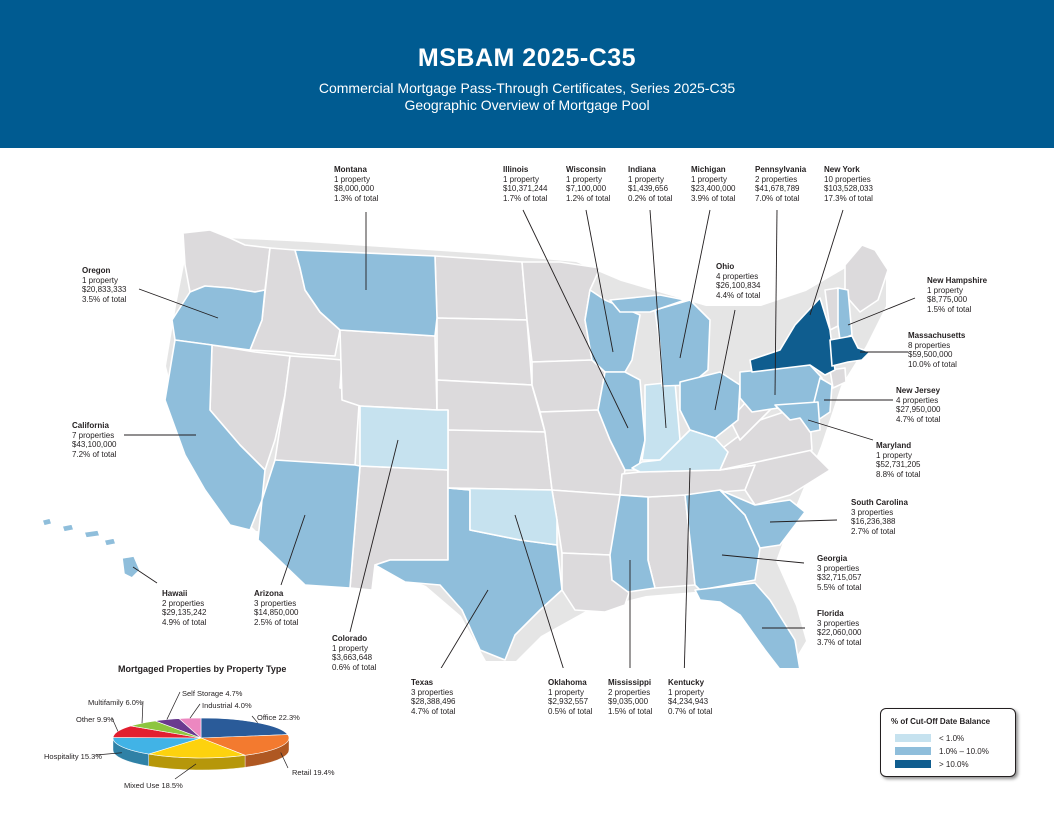  What do you see at coordinates (838, 378) in the screenshot?
I see `state-connecticut` at bounding box center [838, 378].